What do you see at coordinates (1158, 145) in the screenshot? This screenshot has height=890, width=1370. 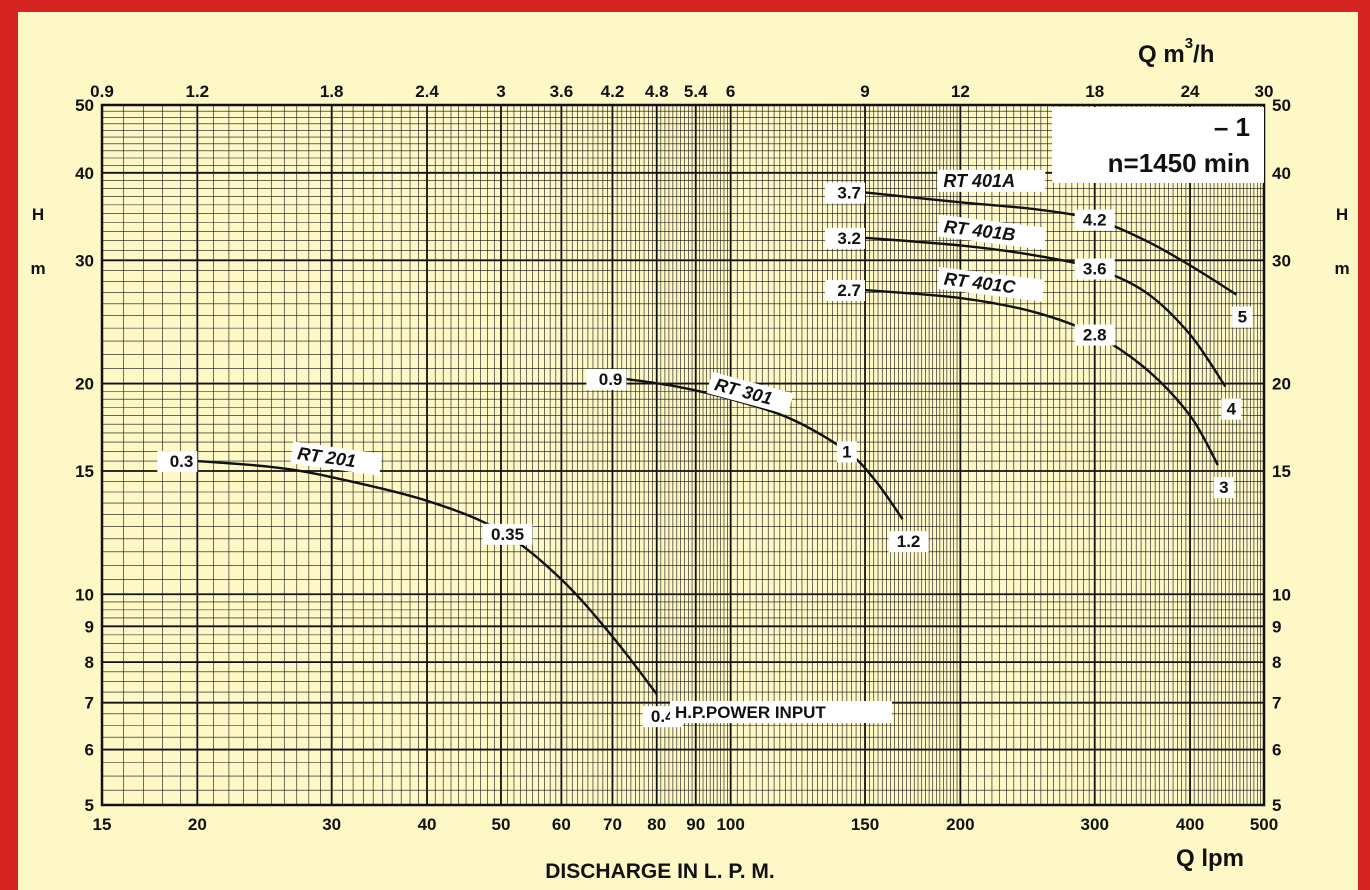 I see `speed-note-box` at bounding box center [1158, 145].